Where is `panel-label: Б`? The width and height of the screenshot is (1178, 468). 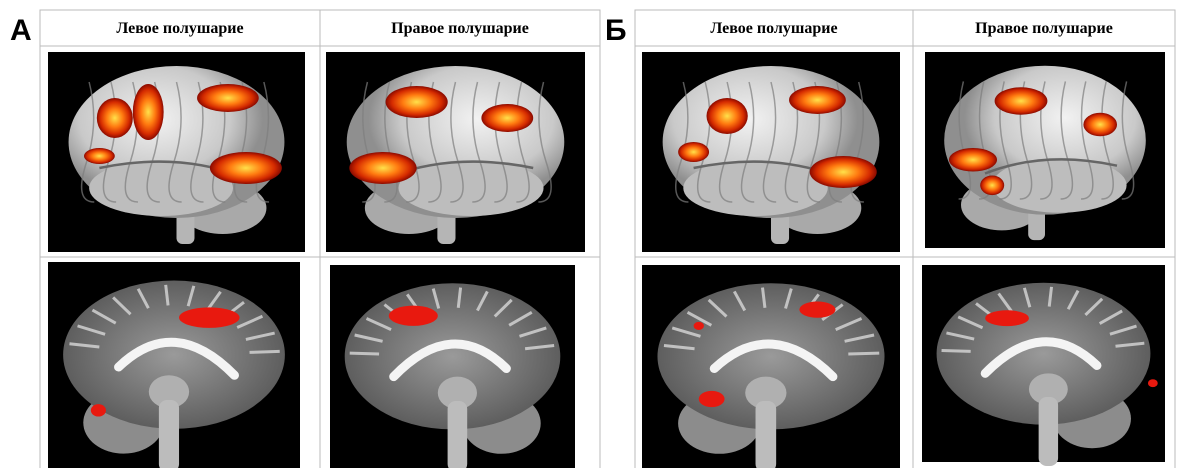 panel-label: Б is located at coordinates (616, 30).